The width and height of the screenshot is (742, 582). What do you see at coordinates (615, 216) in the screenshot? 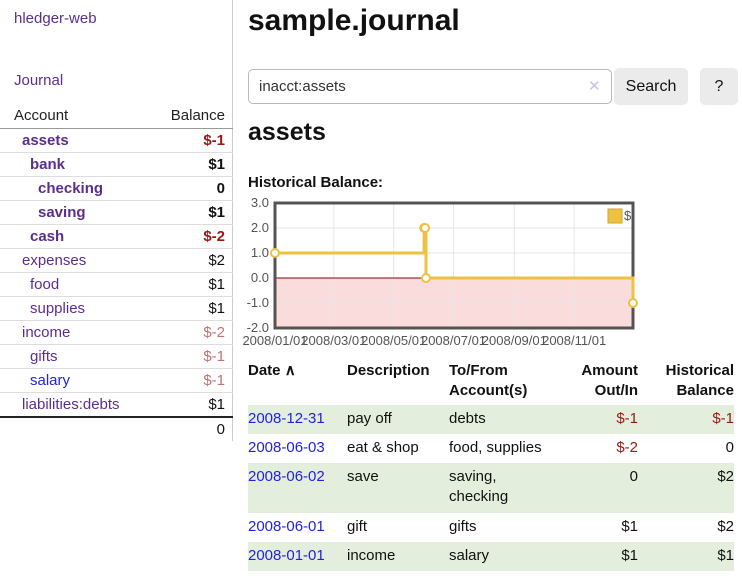
I see `legend-swatch` at bounding box center [615, 216].